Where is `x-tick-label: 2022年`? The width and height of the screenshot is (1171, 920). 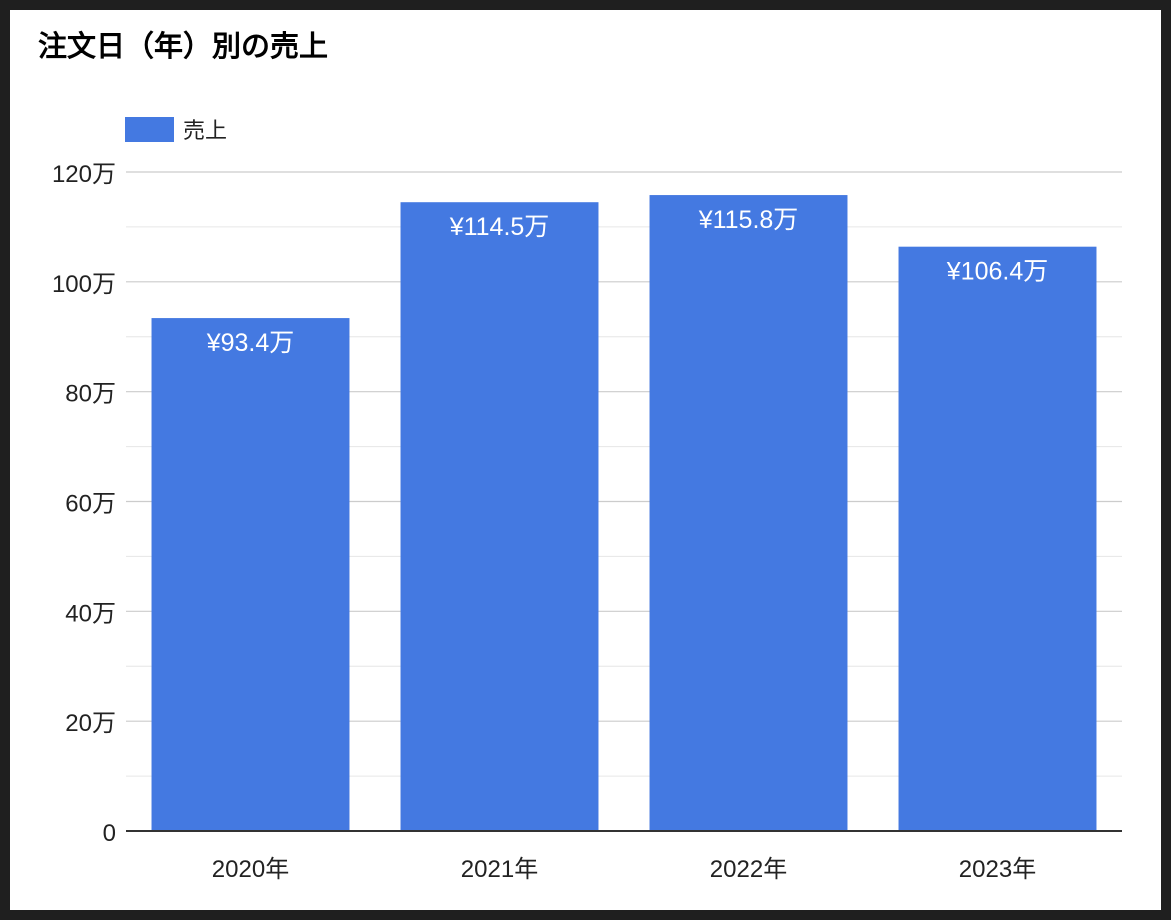 x-tick-label: 2022年 is located at coordinates (748, 869).